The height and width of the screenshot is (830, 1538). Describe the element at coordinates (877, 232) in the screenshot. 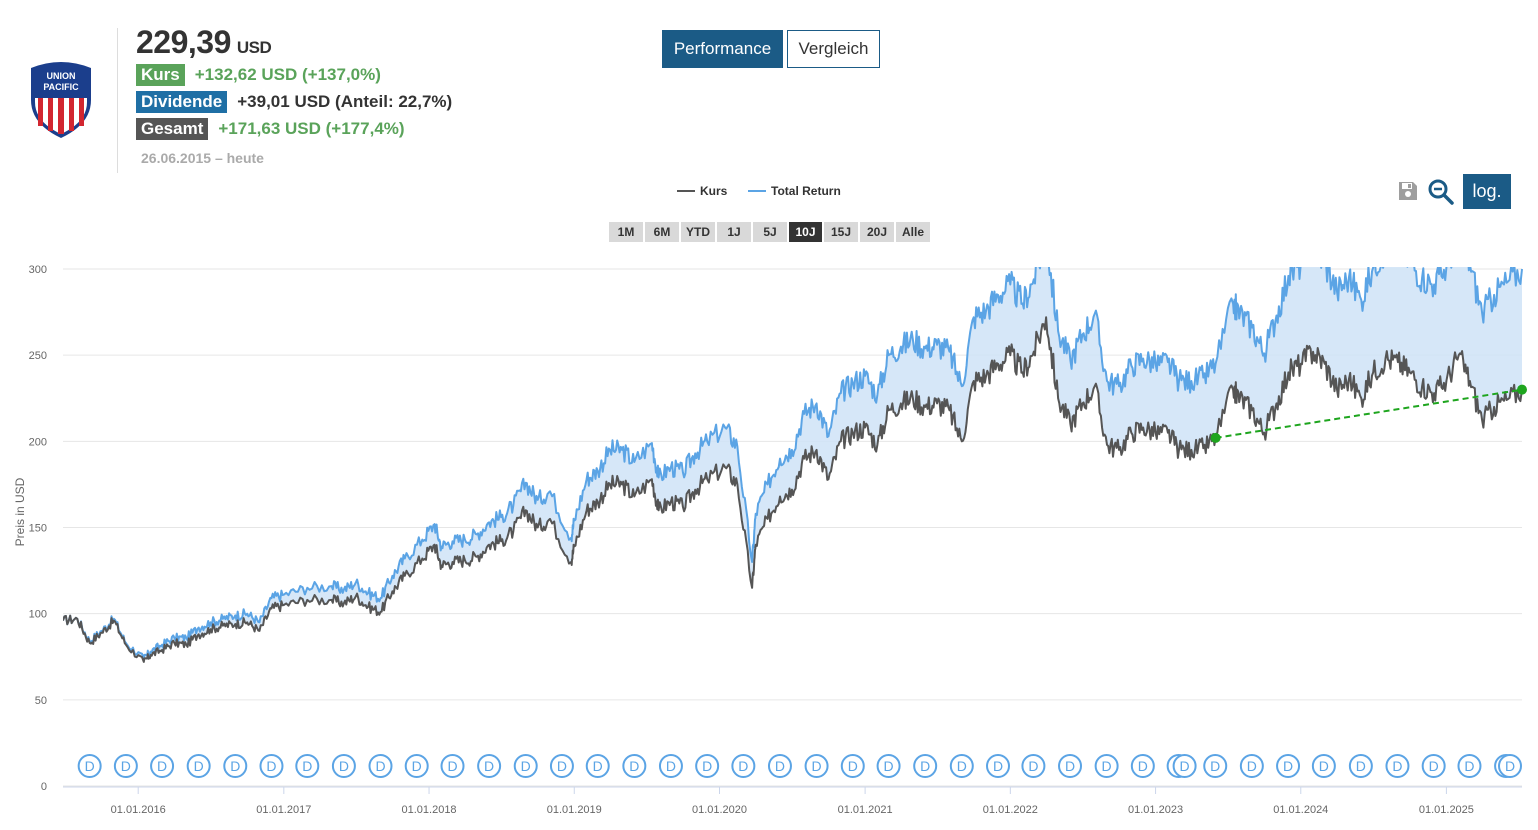

I see `range-button-20j: 20J` at that location.